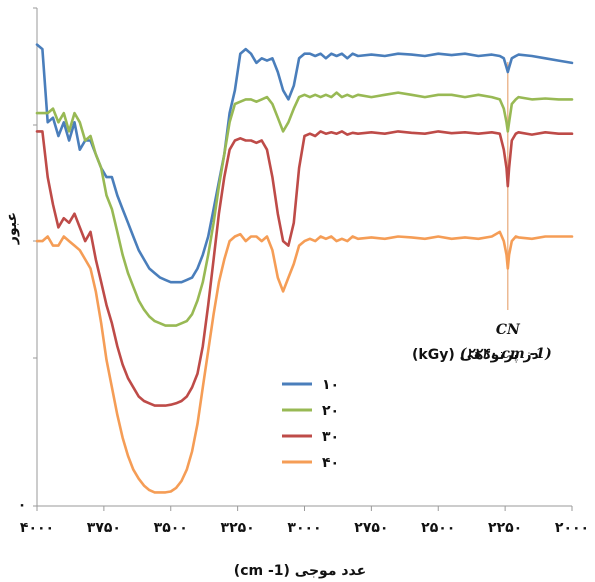 The height and width of the screenshot is (582, 595). Describe the element at coordinates (304, 508) in the screenshot. I see `x-axis-ticks` at that location.